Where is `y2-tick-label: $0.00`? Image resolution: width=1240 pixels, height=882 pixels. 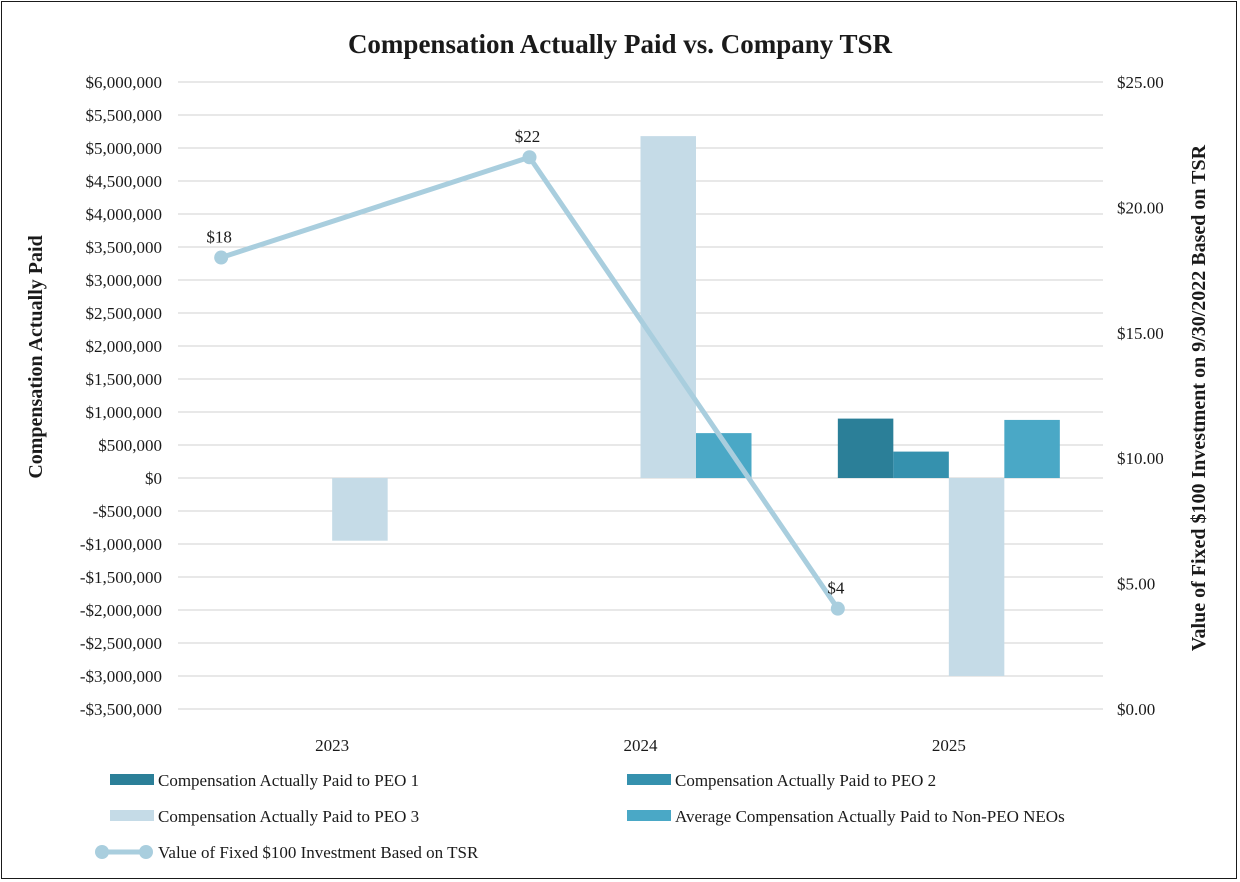
y2-tick-label: $0.00 is located at coordinates (1136, 709).